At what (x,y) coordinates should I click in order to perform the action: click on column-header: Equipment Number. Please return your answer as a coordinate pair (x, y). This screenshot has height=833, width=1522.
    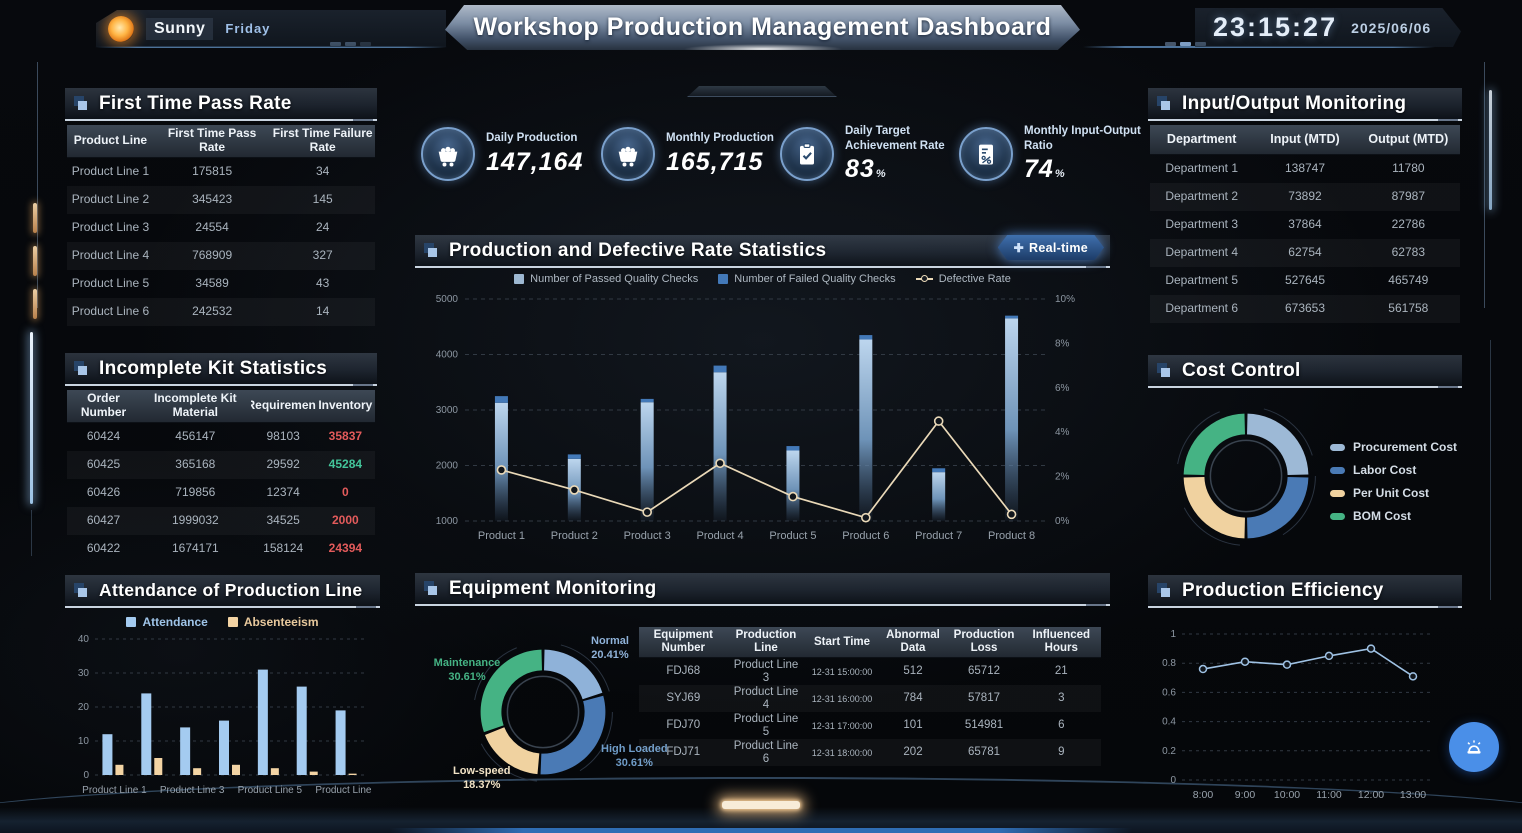
    Looking at the image, I should click on (683, 642).